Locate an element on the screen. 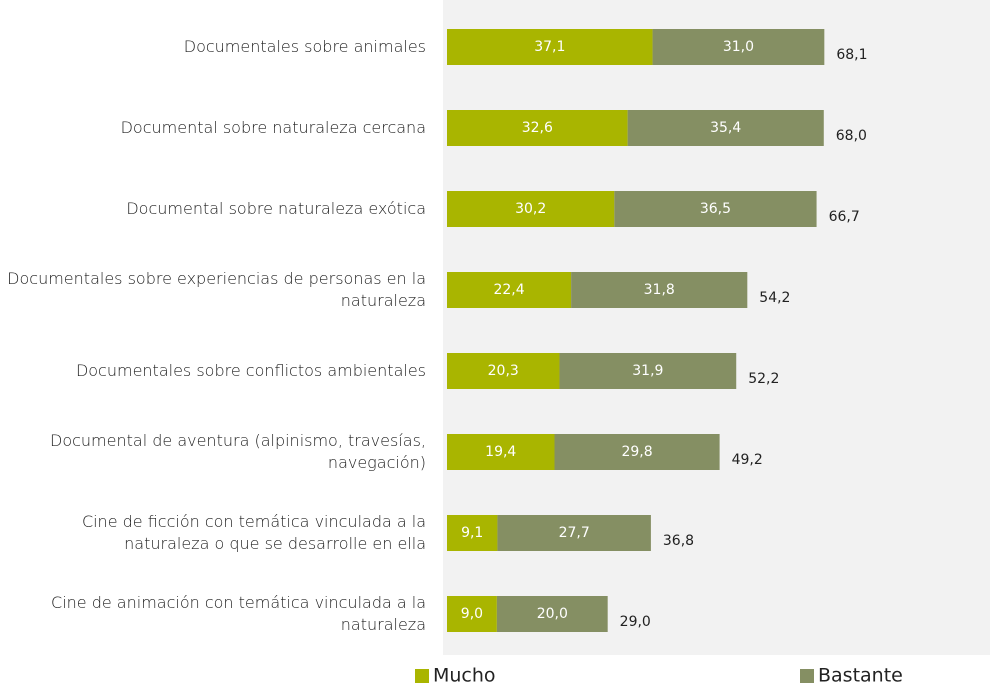 Image resolution: width=990 pixels, height=686 pixels. value-label: 29,8 is located at coordinates (636, 452).